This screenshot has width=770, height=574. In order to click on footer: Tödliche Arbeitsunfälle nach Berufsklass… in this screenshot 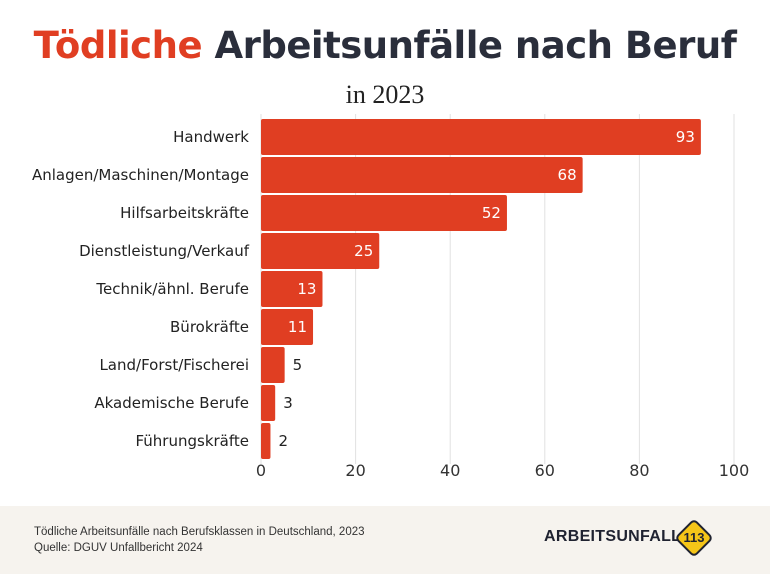, I will do `click(385, 540)`.